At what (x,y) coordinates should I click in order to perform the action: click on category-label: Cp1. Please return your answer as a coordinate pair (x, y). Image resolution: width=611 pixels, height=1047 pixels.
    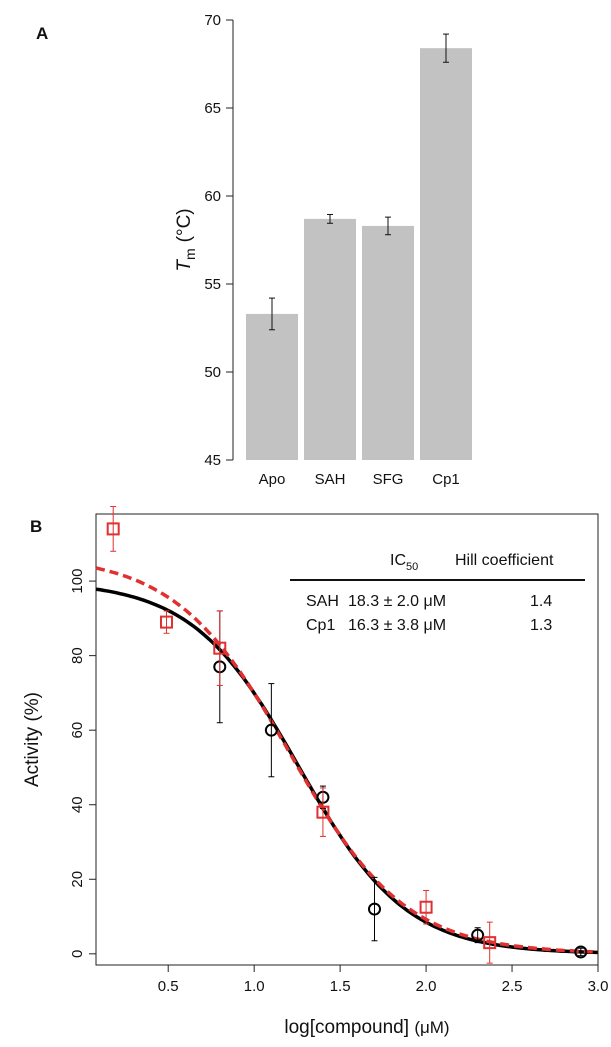
    Looking at the image, I should click on (446, 479).